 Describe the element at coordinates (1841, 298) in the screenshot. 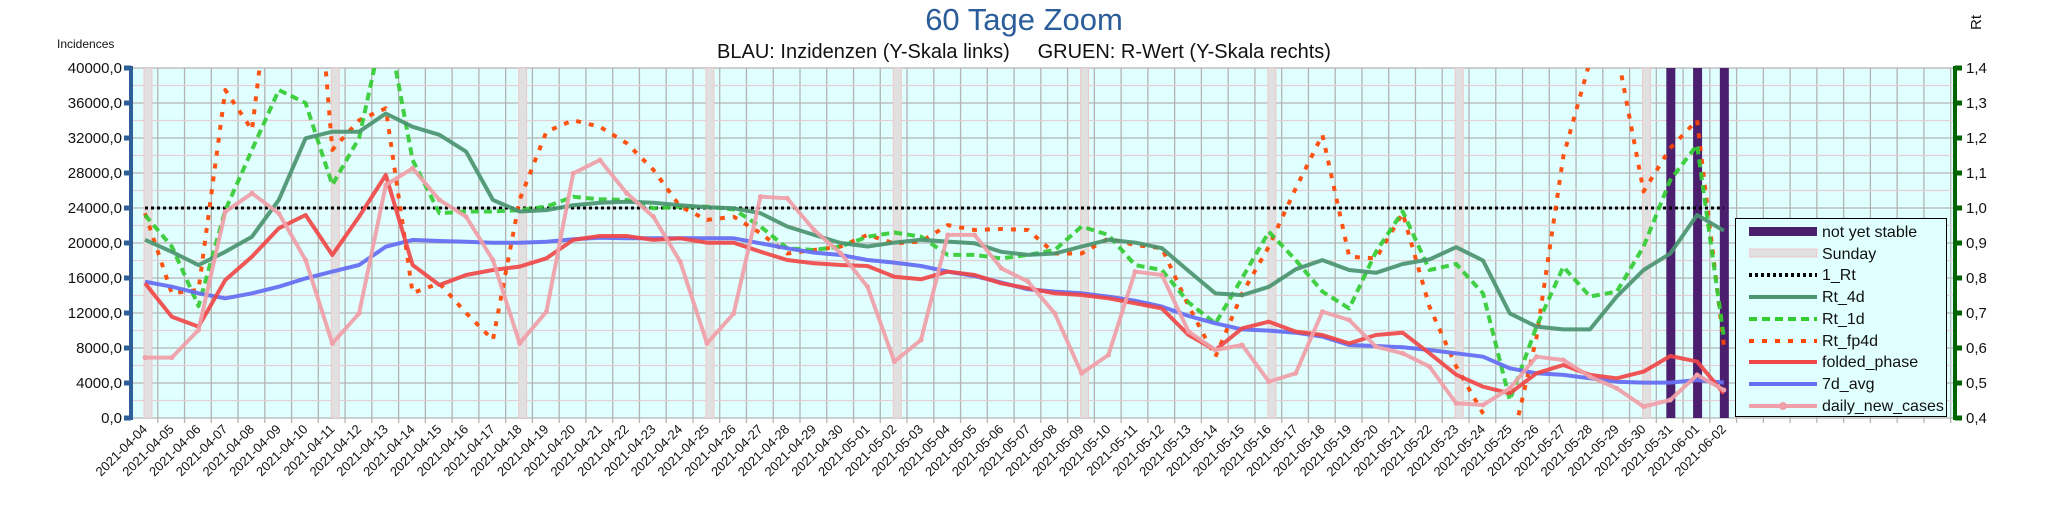

I see `legend-item-rt-4d: Rt_4d` at that location.